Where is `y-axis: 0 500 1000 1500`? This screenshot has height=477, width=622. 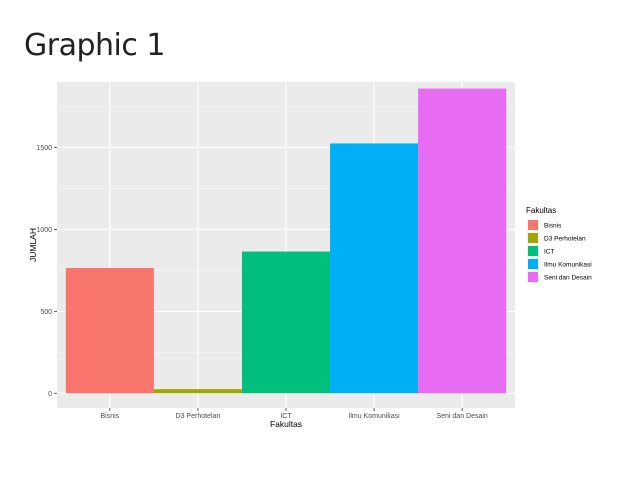
y-axis: 0 500 1000 1500 is located at coordinates (46, 271).